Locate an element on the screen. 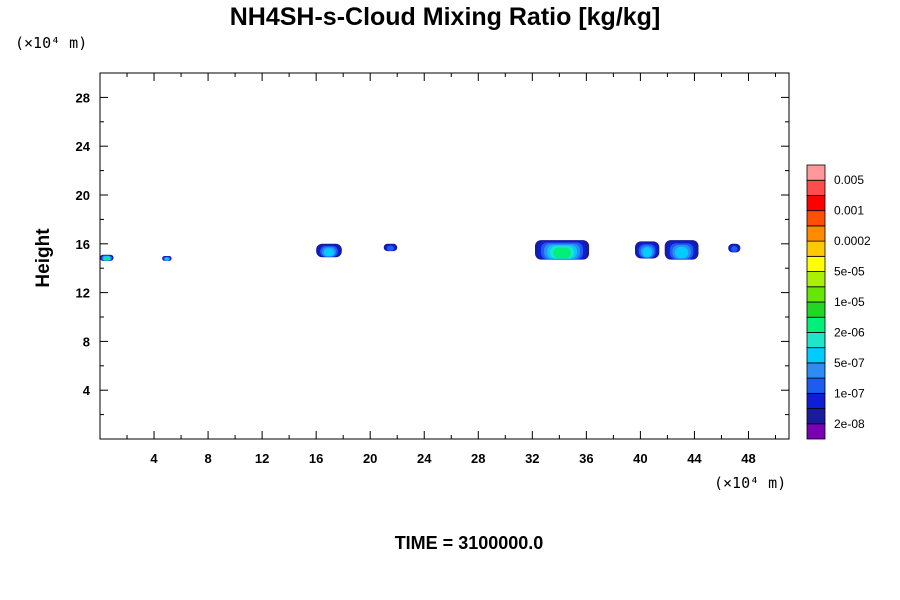 The width and height of the screenshot is (900, 600). x-tick-label: 4 is located at coordinates (154, 458).